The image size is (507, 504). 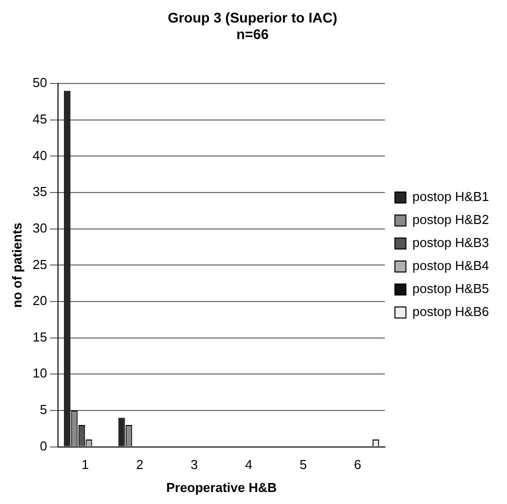 What do you see at coordinates (451, 288) in the screenshot?
I see `legend-label: postop H&B5` at bounding box center [451, 288].